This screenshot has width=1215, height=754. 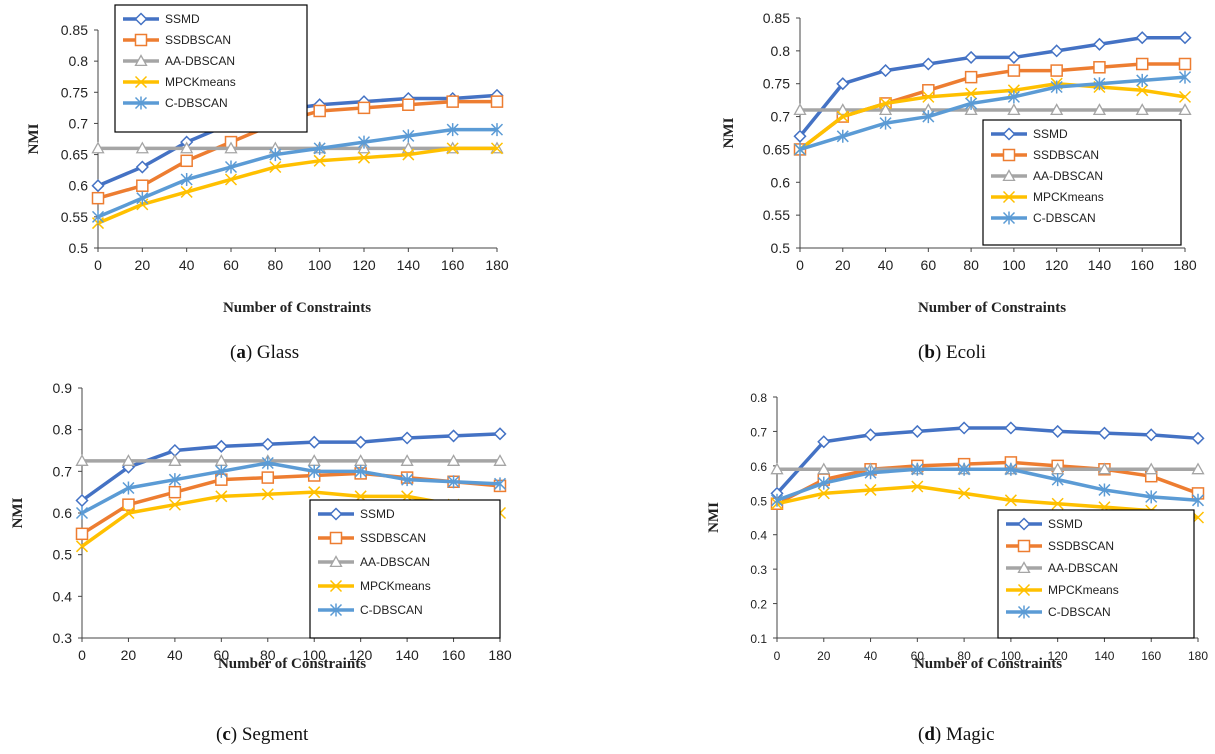 What do you see at coordinates (1068, 176) in the screenshot?
I see `legend-label: AA-DBSCAN` at bounding box center [1068, 176].